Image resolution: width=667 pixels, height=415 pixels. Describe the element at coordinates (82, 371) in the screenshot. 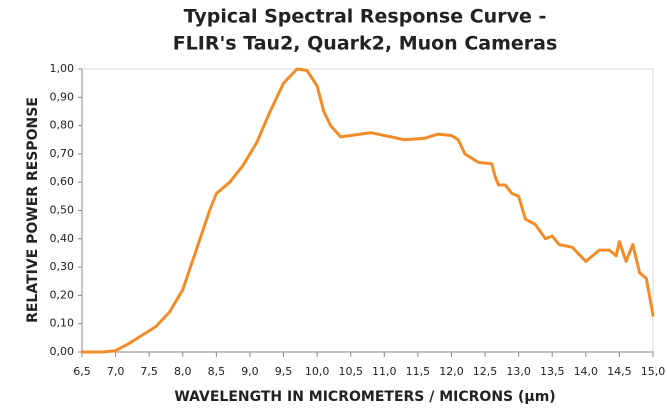

I see `x-tick-label: 6,5` at that location.